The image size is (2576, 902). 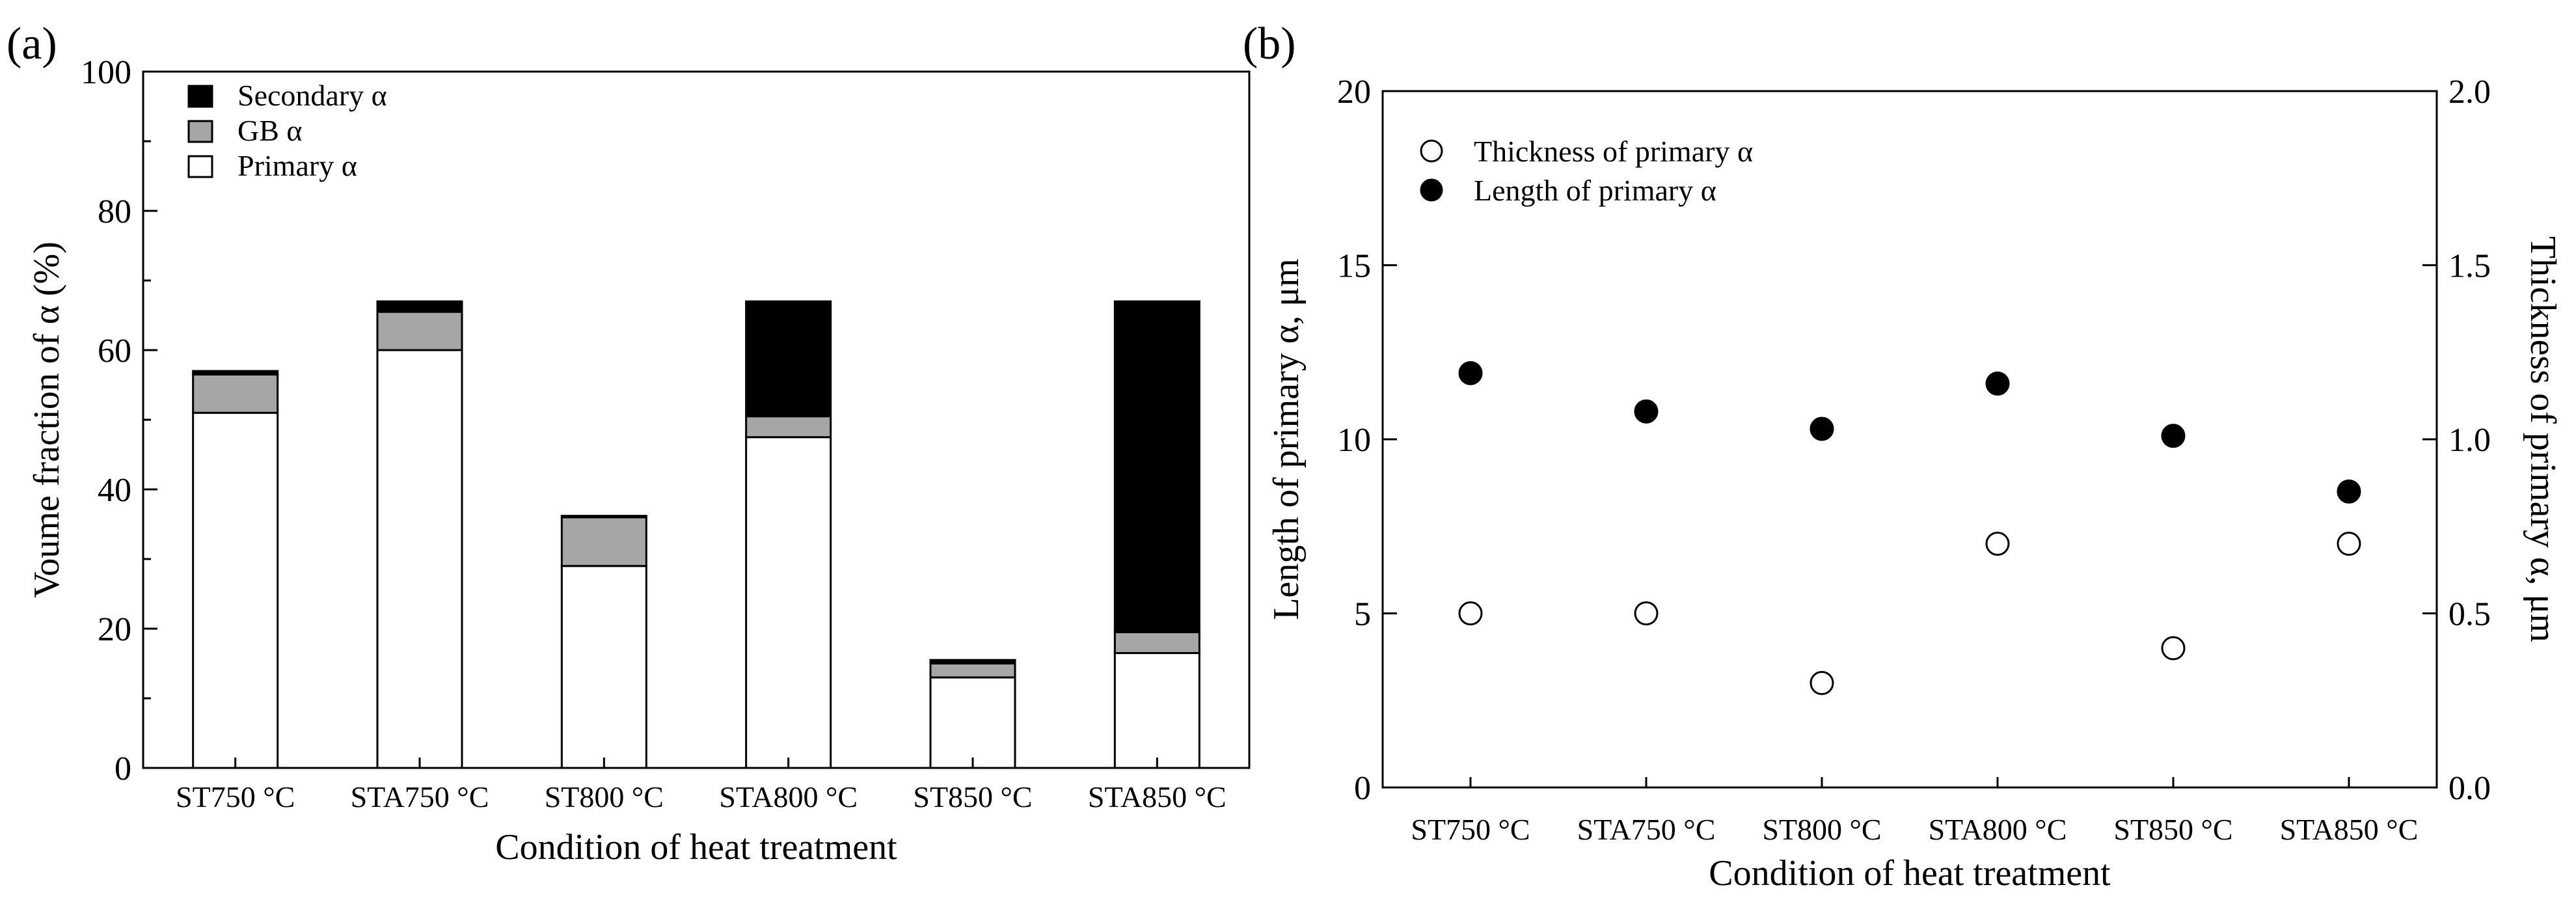 I want to click on panel-a-x-axis-title: Condition of heat treatment, so click(x=696, y=847).